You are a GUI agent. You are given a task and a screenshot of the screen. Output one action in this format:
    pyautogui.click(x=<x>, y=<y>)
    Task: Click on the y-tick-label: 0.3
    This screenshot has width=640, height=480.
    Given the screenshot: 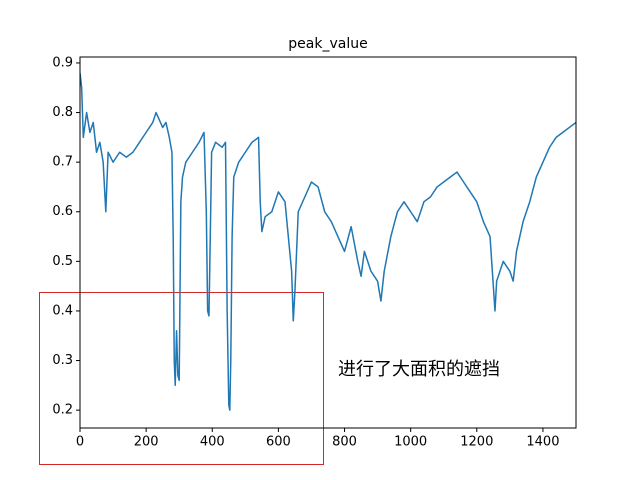 What is the action you would take?
    pyautogui.click(x=62, y=360)
    